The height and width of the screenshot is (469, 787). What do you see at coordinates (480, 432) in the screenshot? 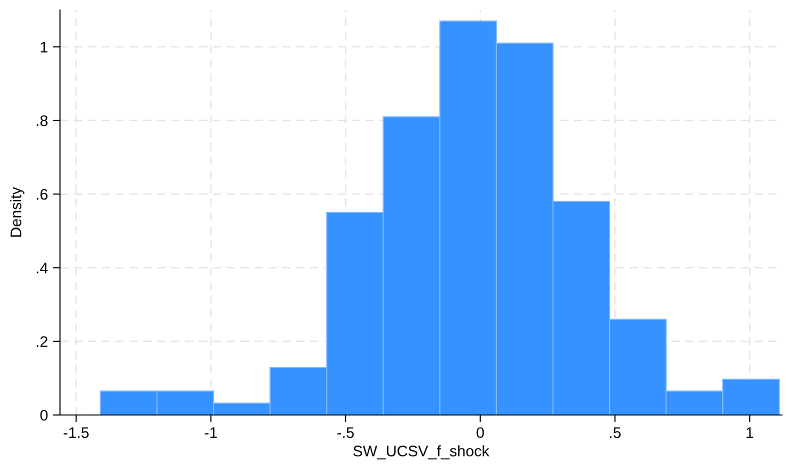
I see `x-tick-label: 0` at bounding box center [480, 432].